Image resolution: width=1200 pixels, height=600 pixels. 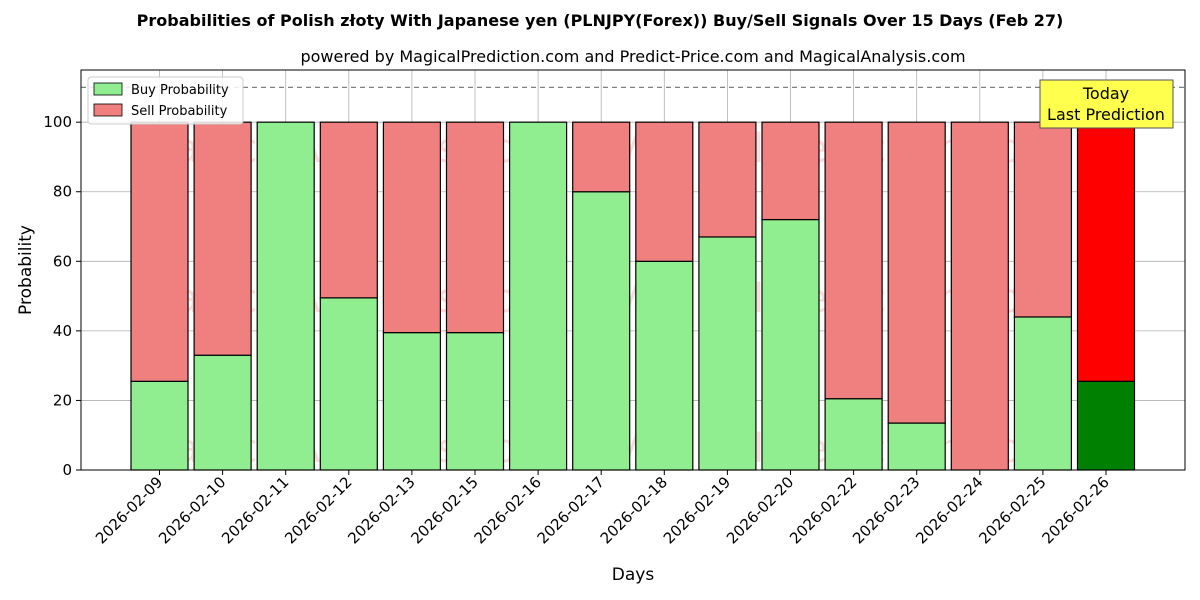 I want to click on today-annotation-box, so click(x=1106, y=104).